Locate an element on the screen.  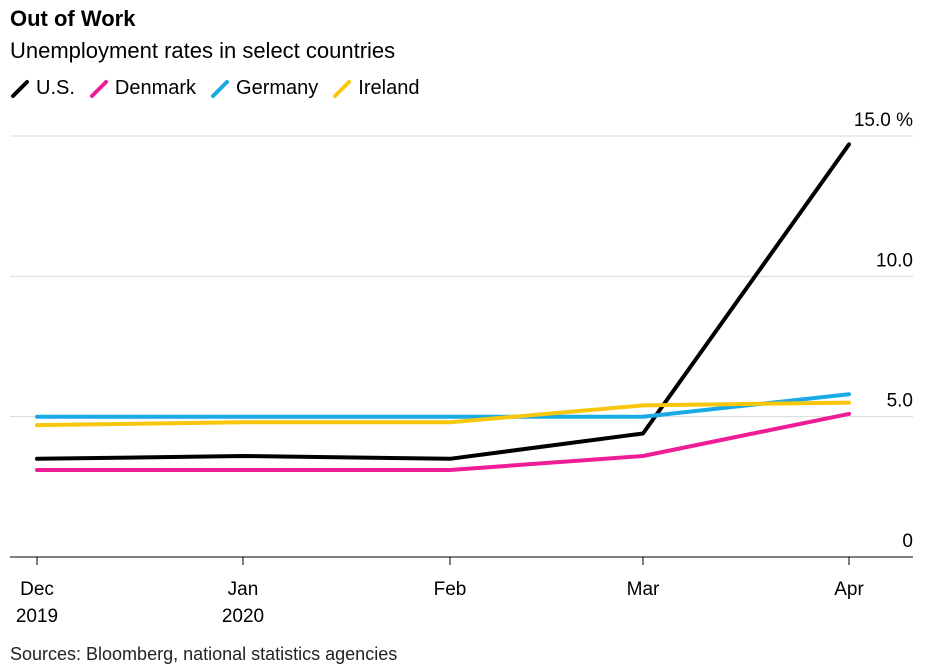
x-tick-label: Jan is located at coordinates (243, 589).